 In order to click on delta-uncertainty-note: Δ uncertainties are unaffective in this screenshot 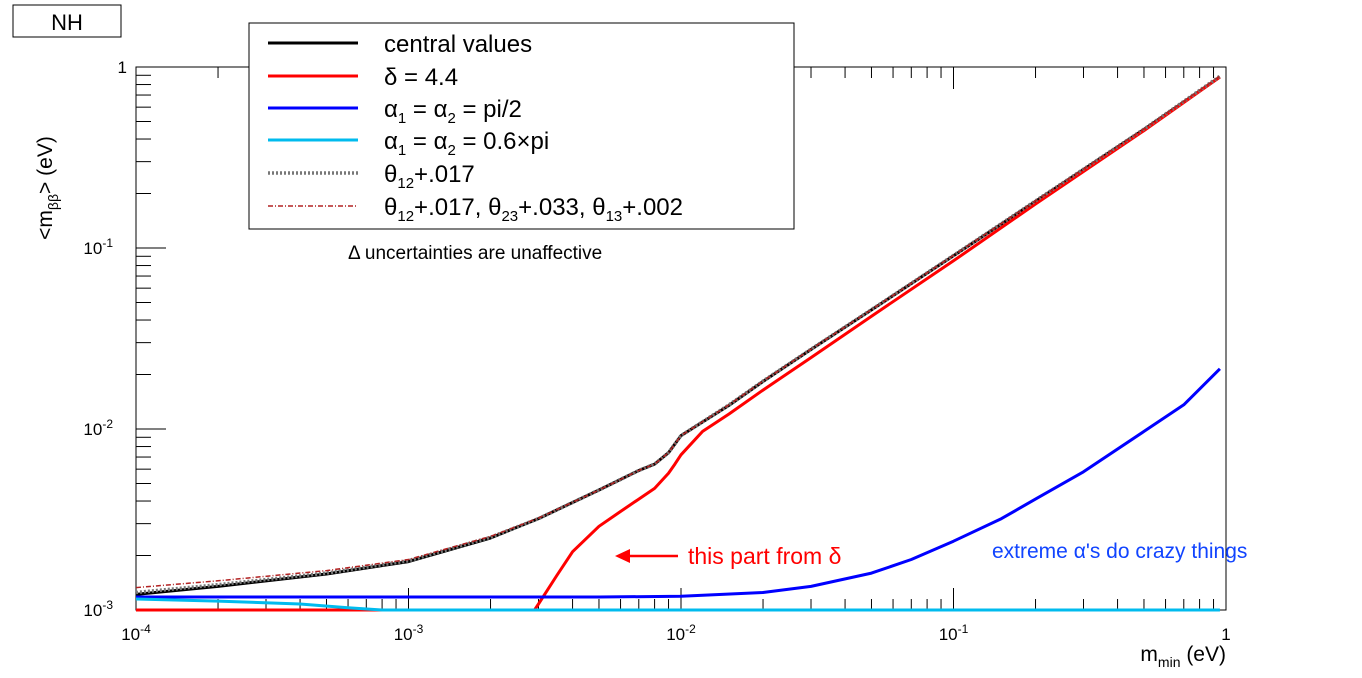, I will do `click(475, 253)`.